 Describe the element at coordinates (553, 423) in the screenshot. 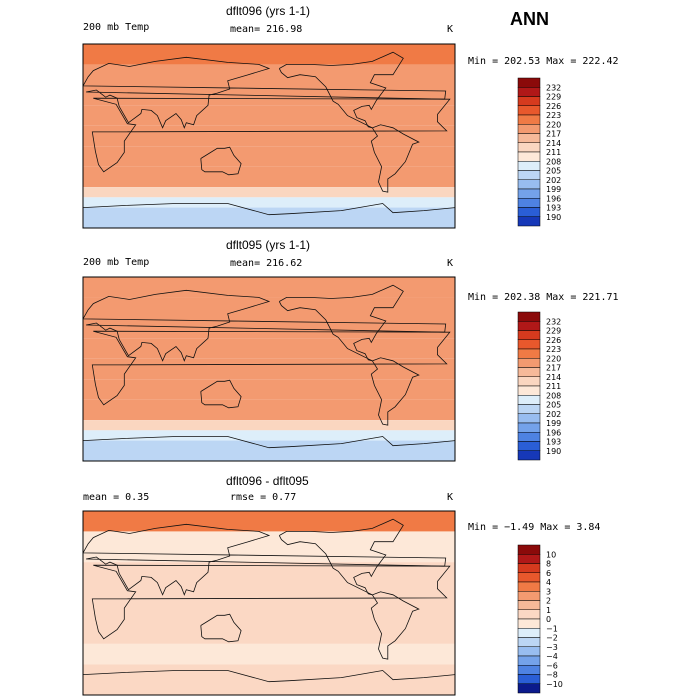

I see `panel2-colorbar-label-11: 199` at that location.